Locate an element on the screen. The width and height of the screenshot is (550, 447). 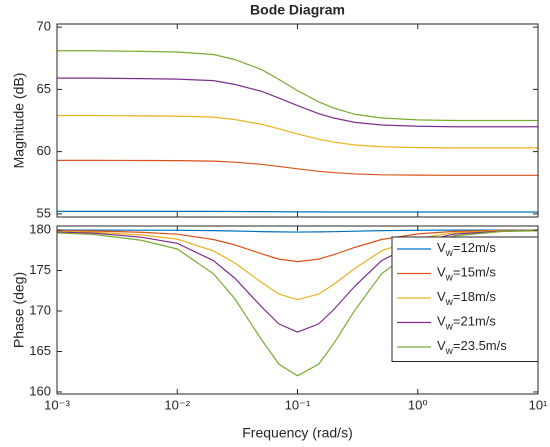
legend-label: Vw=15m/s is located at coordinates (466, 274).